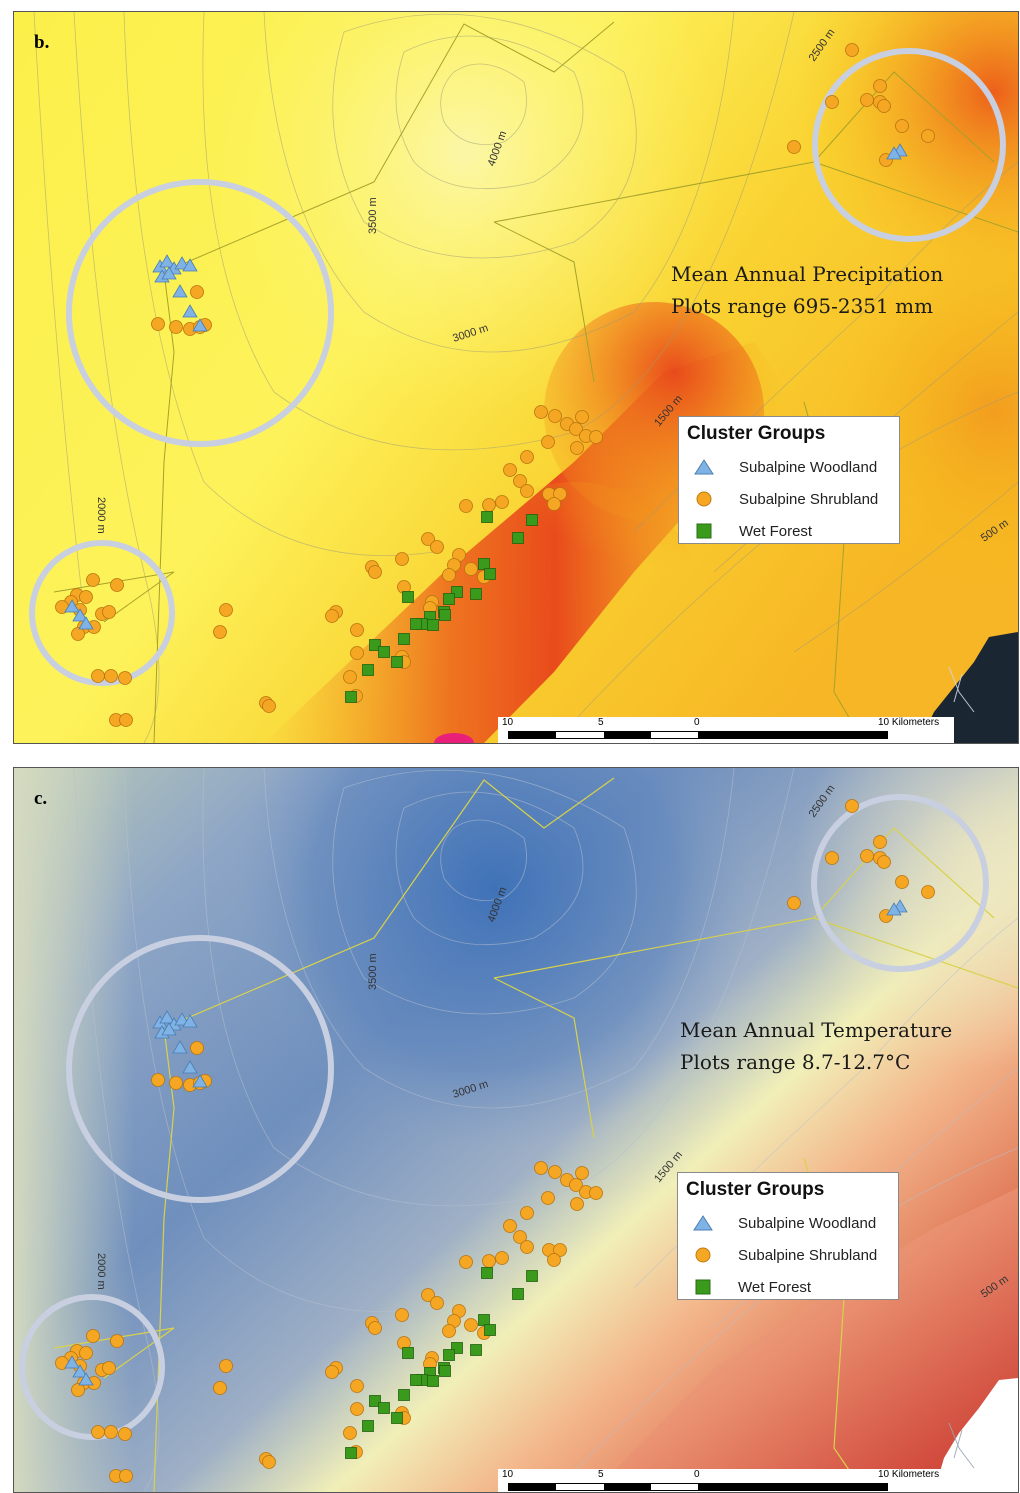  Describe the element at coordinates (726, 1480) in the screenshot. I see `scale-bar: 10 5 0 10 Kilometers` at that location.